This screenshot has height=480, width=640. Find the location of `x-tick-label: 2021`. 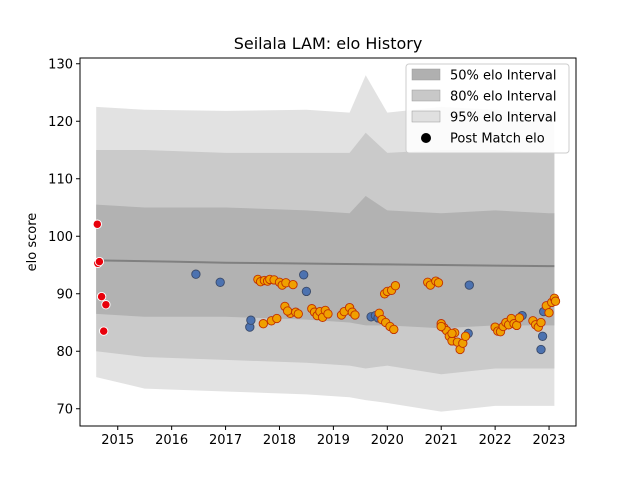

x-tick-label: 2021 is located at coordinates (441, 440).